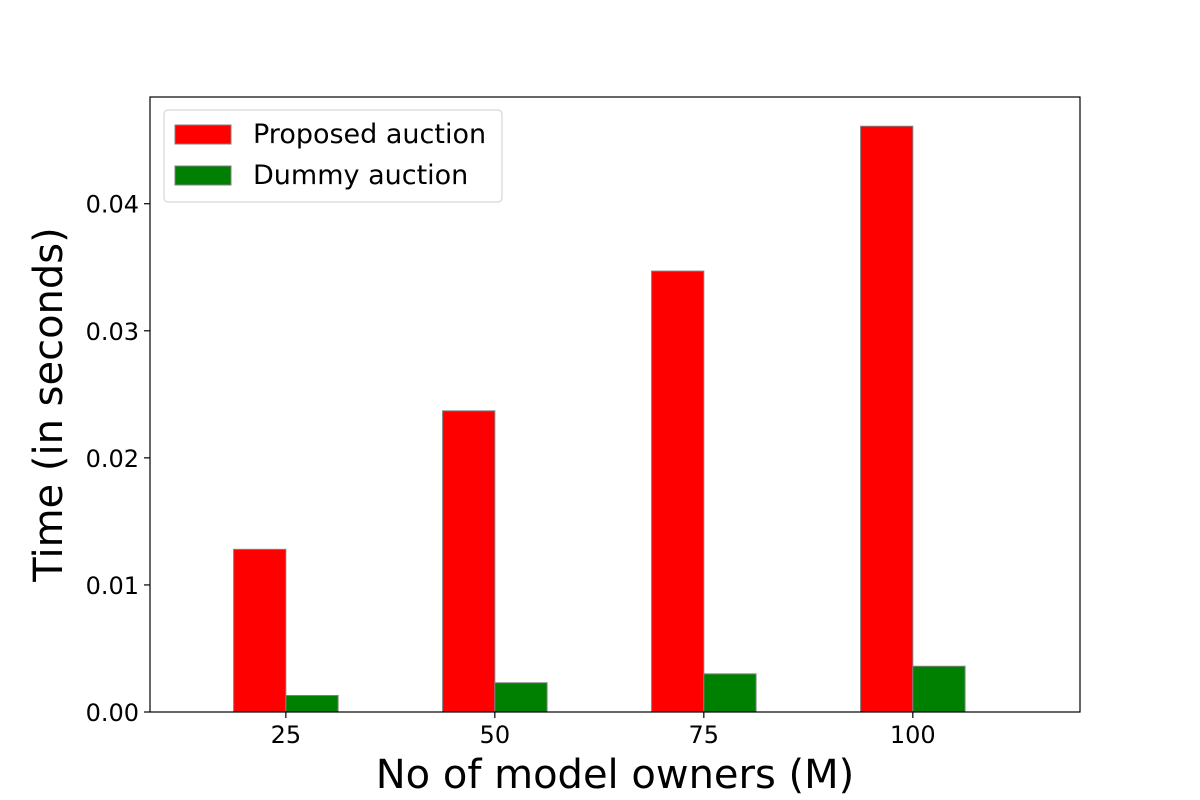  Describe the element at coordinates (615, 775) in the screenshot. I see `x-axis-label: No of model owners (M)` at that location.